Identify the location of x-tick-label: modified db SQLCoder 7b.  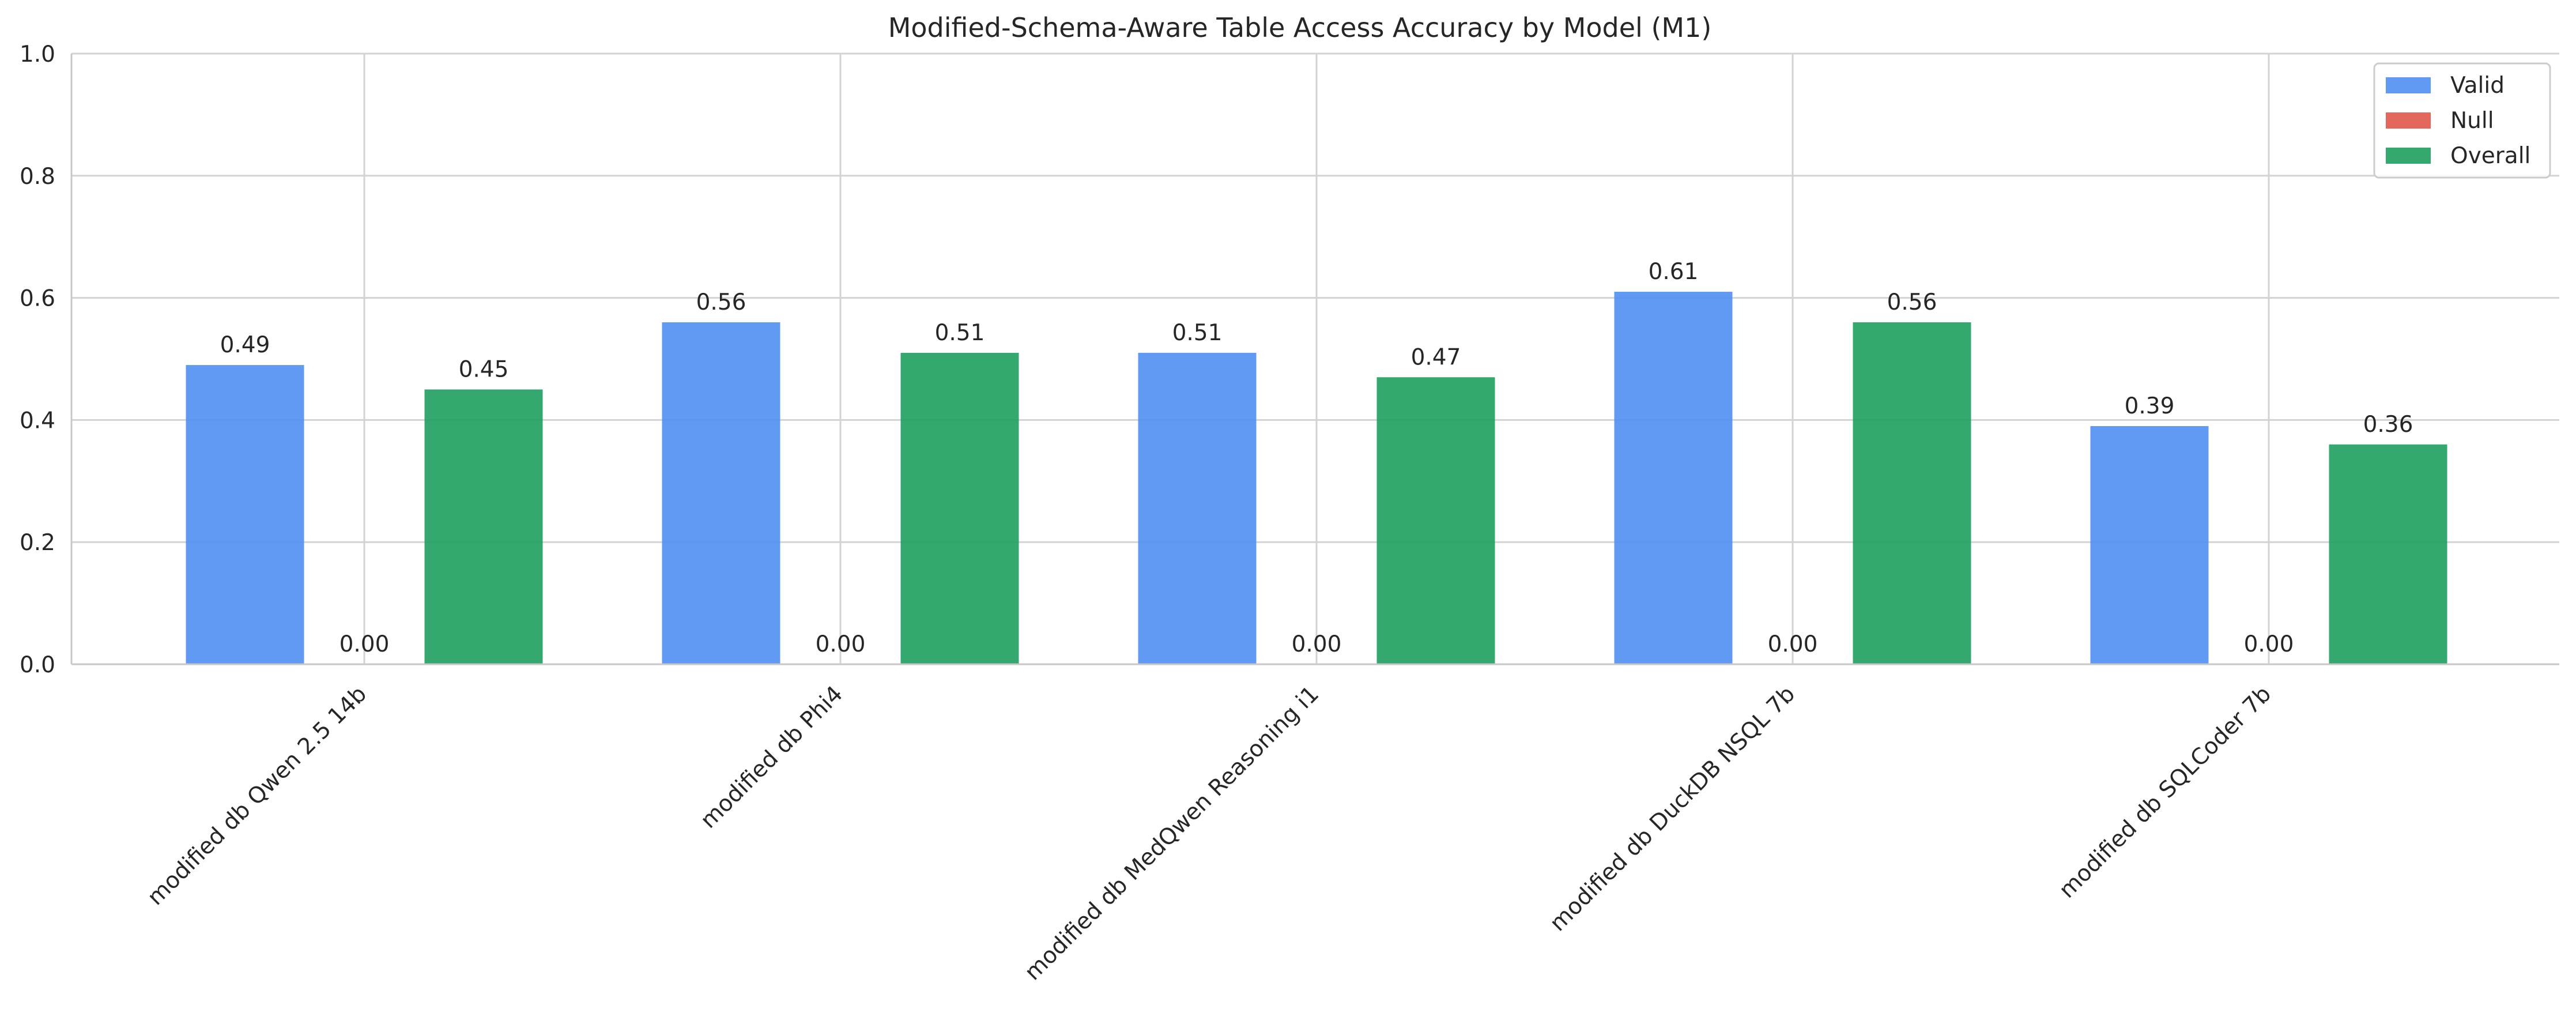
(2165, 792).